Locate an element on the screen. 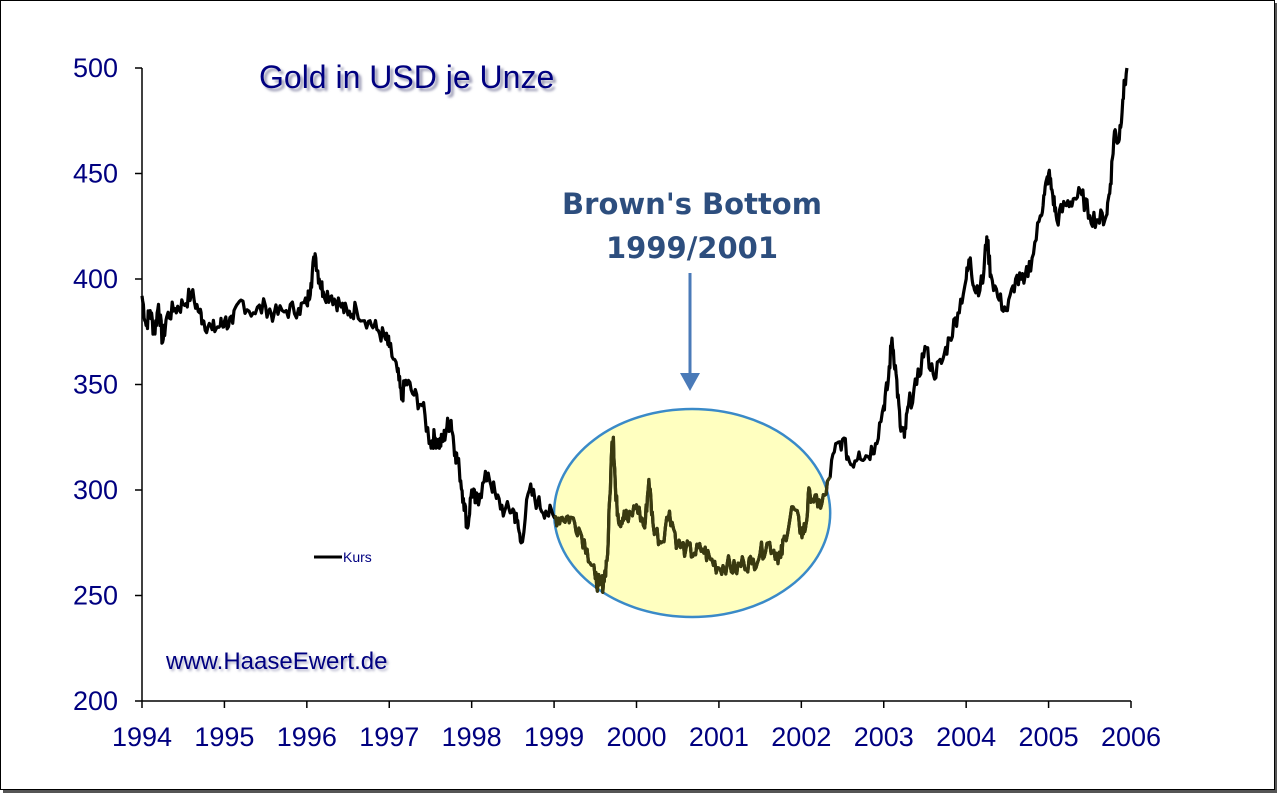  y-axis-ticks: 500 450 400 350 300 250 200 is located at coordinates (107, 384).